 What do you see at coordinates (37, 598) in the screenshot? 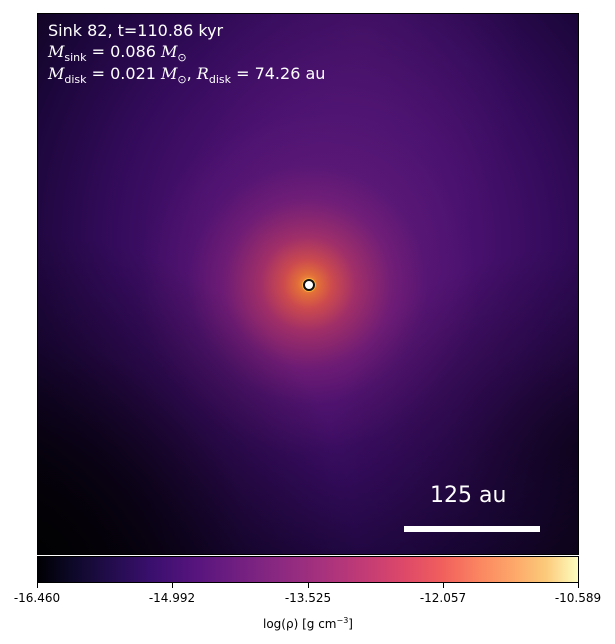
I see `colorbar-tick-label: -16.460` at bounding box center [37, 598].